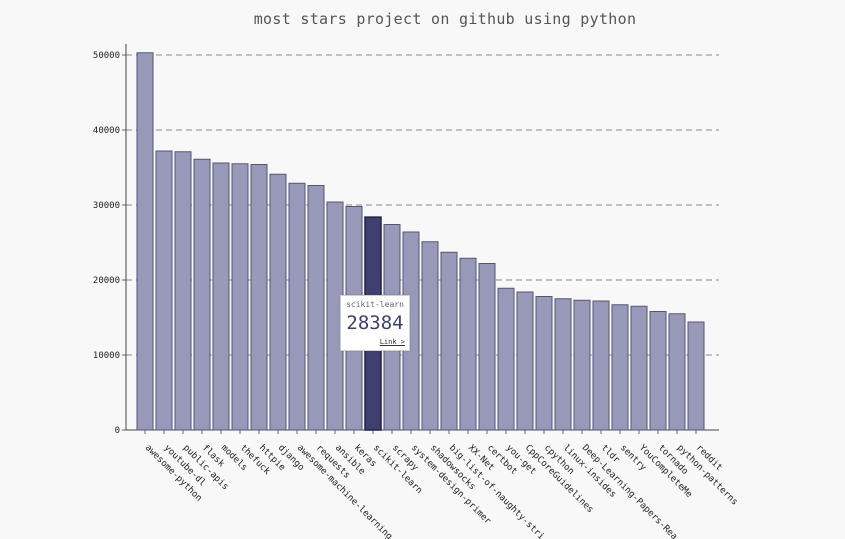 This screenshot has height=539, width=845. I want to click on tooltip: scikit-learn 28384 Link >, so click(375, 323).